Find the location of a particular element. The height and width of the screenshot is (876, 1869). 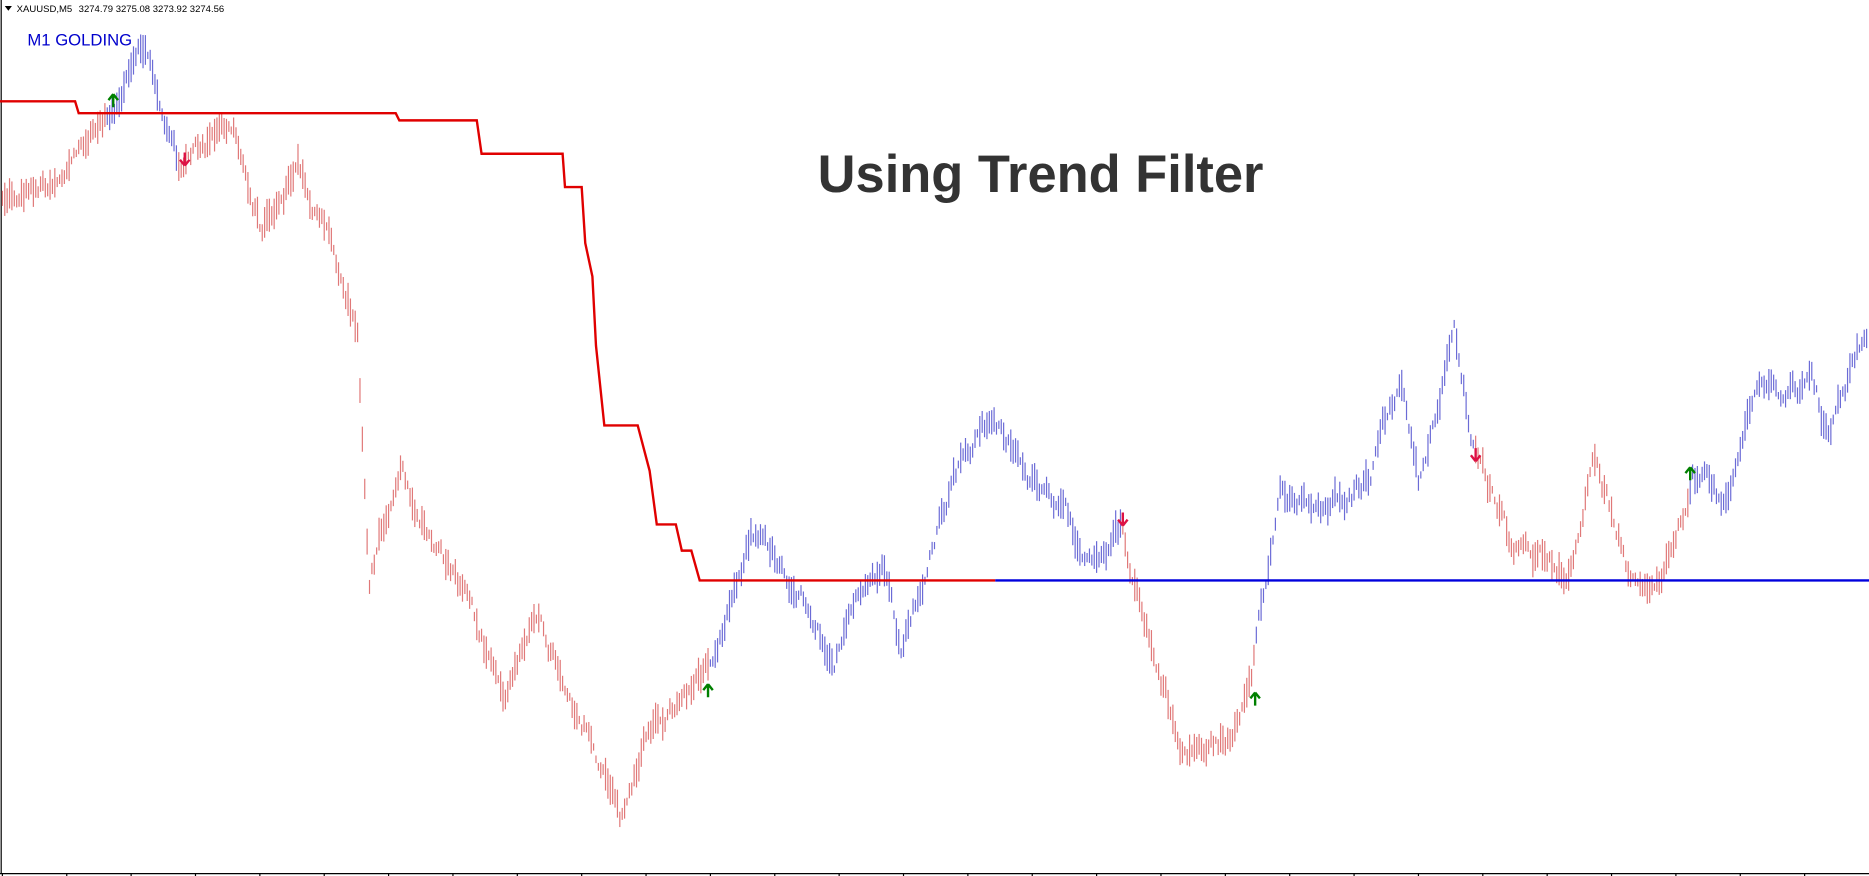

collapse-icon is located at coordinates (8, 8).